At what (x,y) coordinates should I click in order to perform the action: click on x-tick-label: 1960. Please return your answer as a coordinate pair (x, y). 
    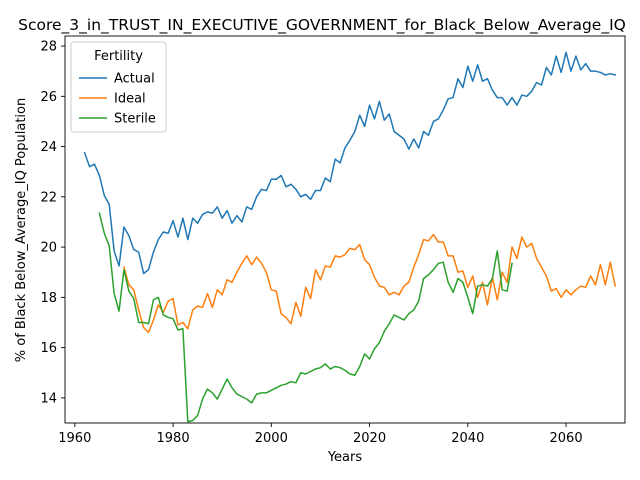
    Looking at the image, I should click on (74, 438).